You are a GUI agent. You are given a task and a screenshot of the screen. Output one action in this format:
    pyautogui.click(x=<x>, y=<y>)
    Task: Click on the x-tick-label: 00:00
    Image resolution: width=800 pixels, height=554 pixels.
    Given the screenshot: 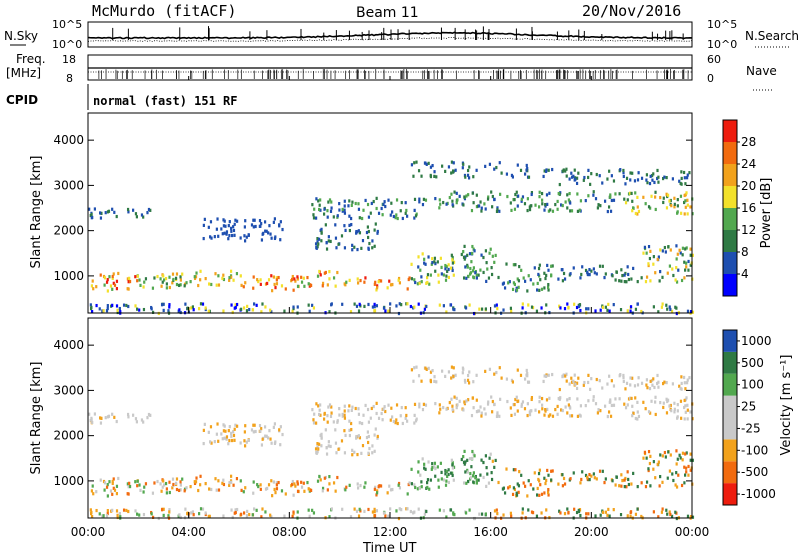 What is the action you would take?
    pyautogui.click(x=692, y=532)
    